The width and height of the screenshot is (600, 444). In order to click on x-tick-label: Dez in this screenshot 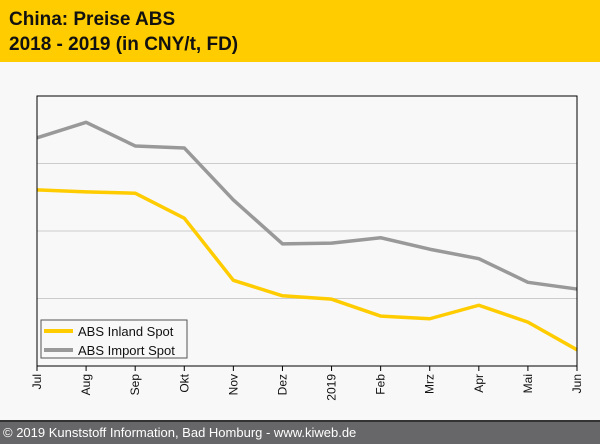, I will do `click(282, 384)`.